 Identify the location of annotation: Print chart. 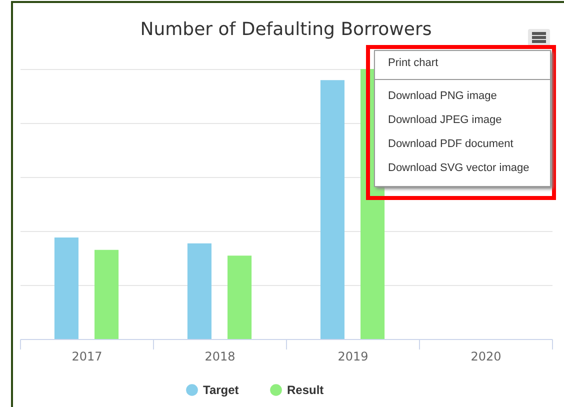
(413, 63).